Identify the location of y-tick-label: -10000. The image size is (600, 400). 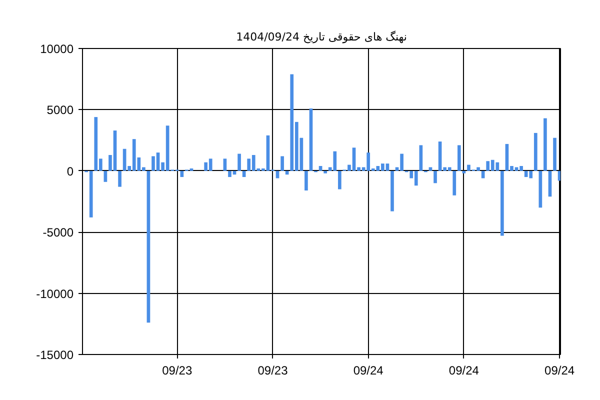
(55, 293).